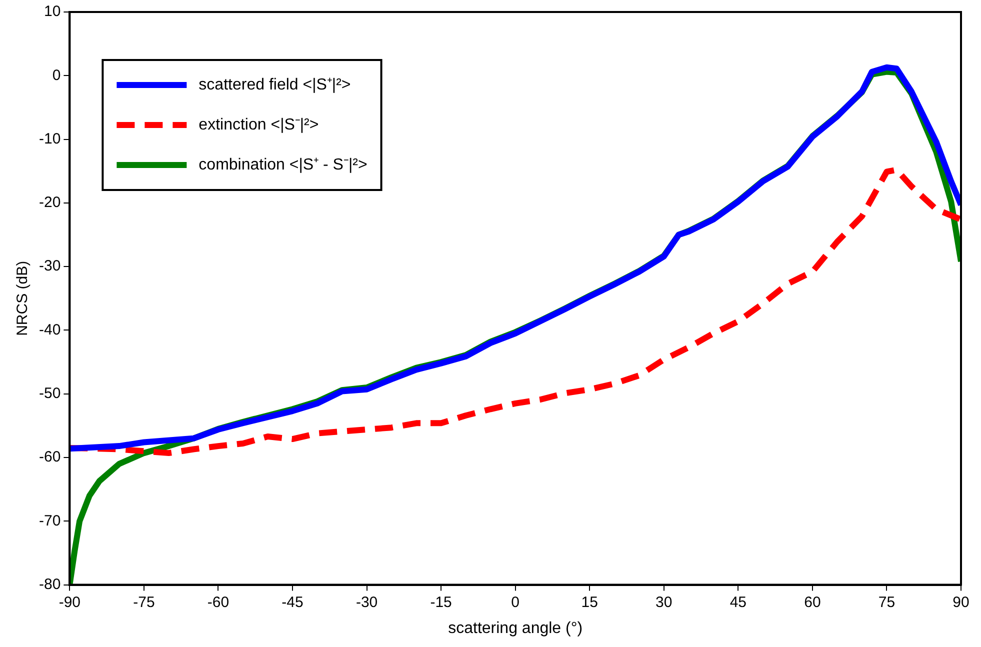  What do you see at coordinates (144, 602) in the screenshot?
I see `x-tick-label: -75` at bounding box center [144, 602].